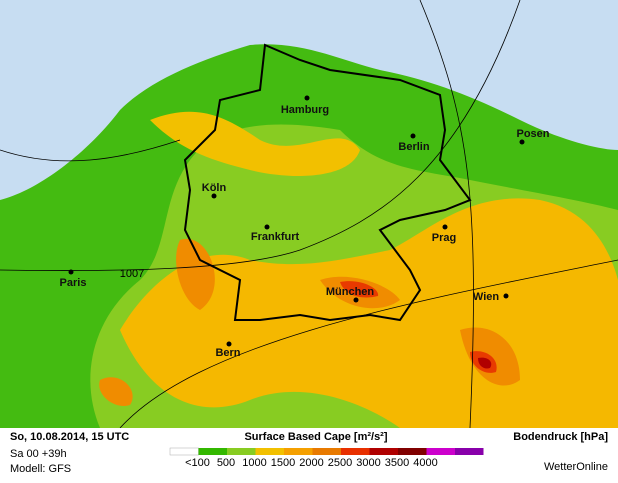 This screenshot has height=483, width=618. I want to click on city-label: Bern, so click(227, 353).